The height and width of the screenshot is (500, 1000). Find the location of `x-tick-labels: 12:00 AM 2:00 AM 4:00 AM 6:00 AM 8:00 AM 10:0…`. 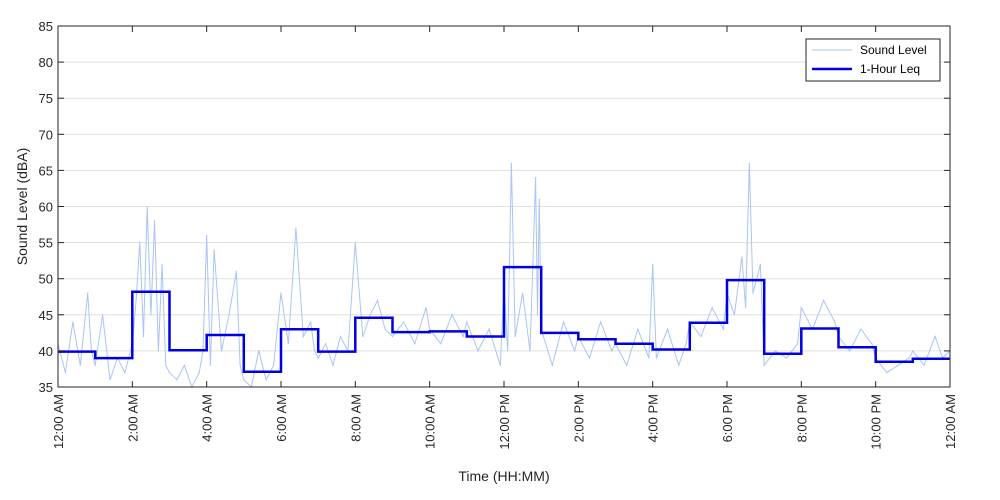

x-tick-labels: 12:00 AM 2:00 AM 4:00 AM 6:00 AM 8:00 AM 10:0… is located at coordinates (504, 422).